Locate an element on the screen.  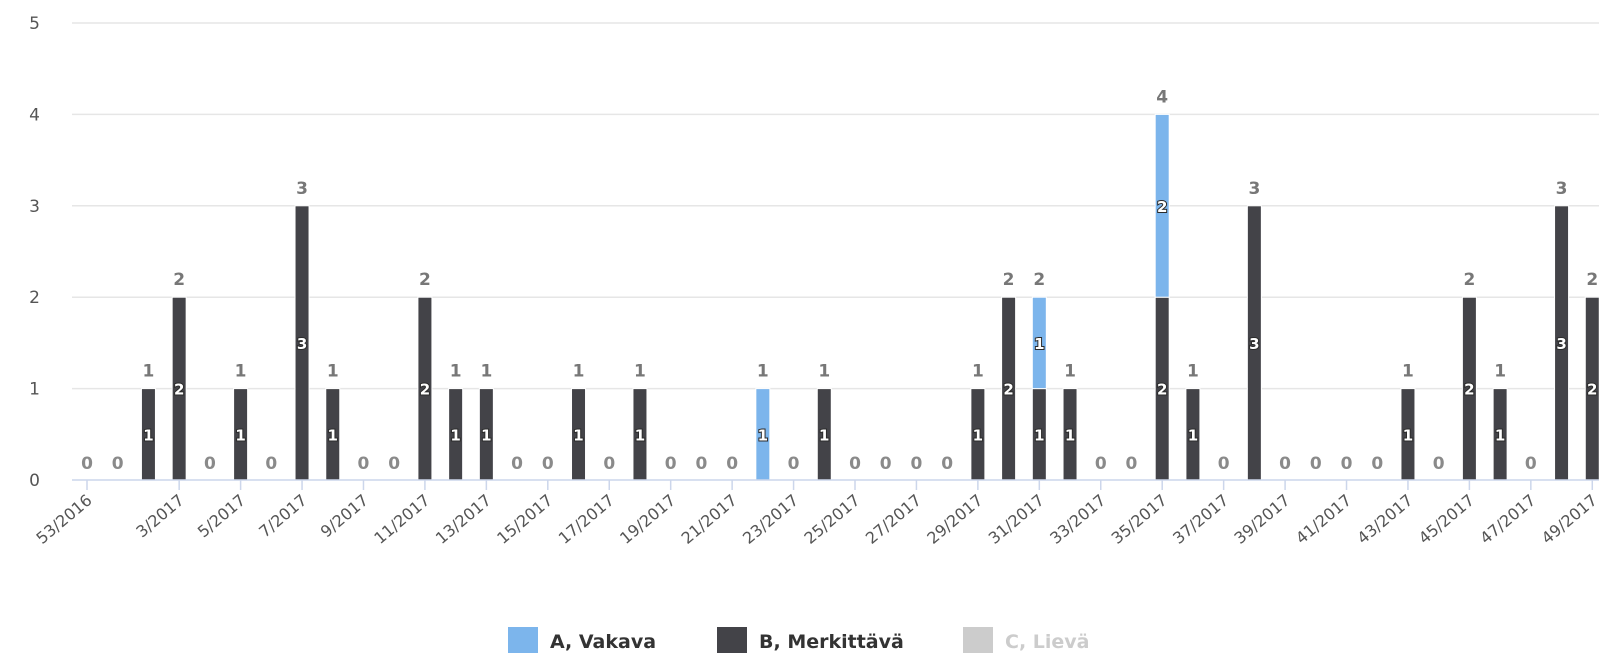
legend-item-A, Vakava: A, Vakava is located at coordinates (582, 640).